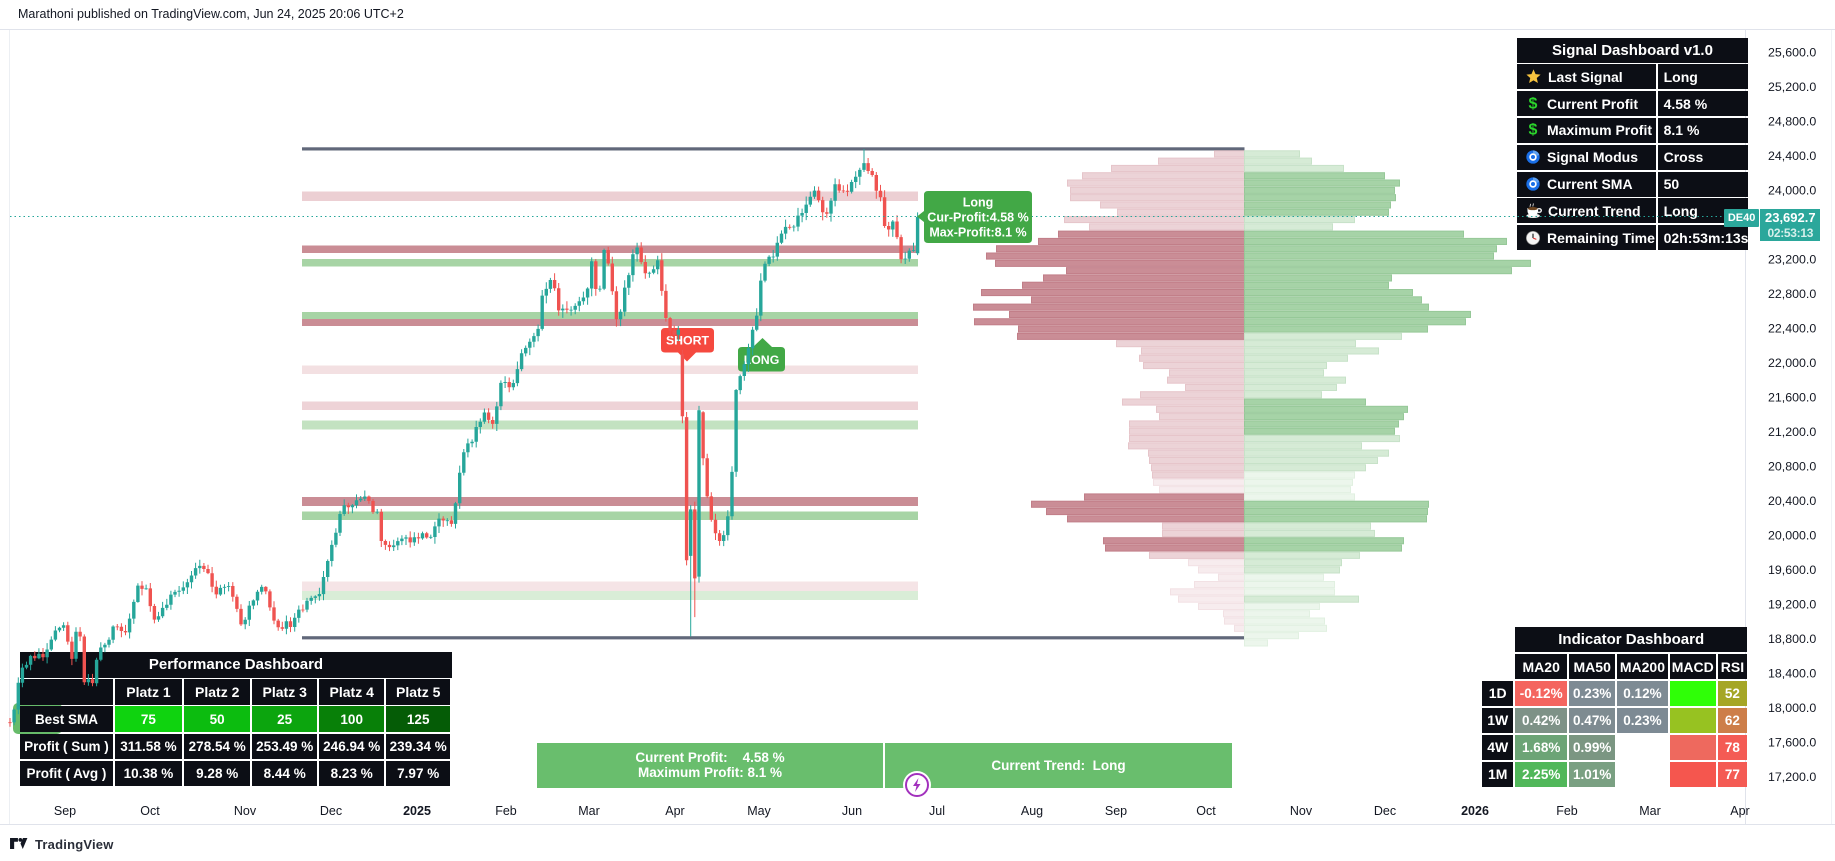  What do you see at coordinates (688, 341) in the screenshot?
I see `svg-text: SHORT` at bounding box center [688, 341].